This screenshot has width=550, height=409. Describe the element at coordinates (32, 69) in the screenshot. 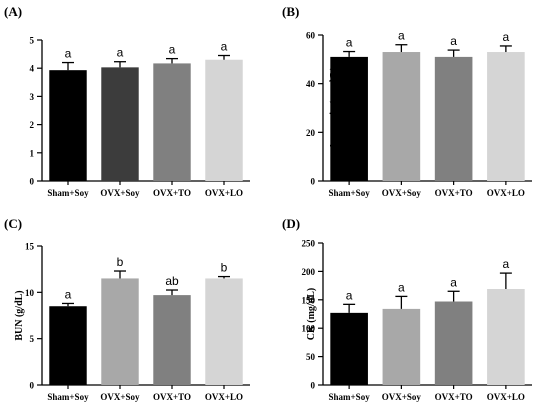

I see `y-tick-label: 4` at that location.